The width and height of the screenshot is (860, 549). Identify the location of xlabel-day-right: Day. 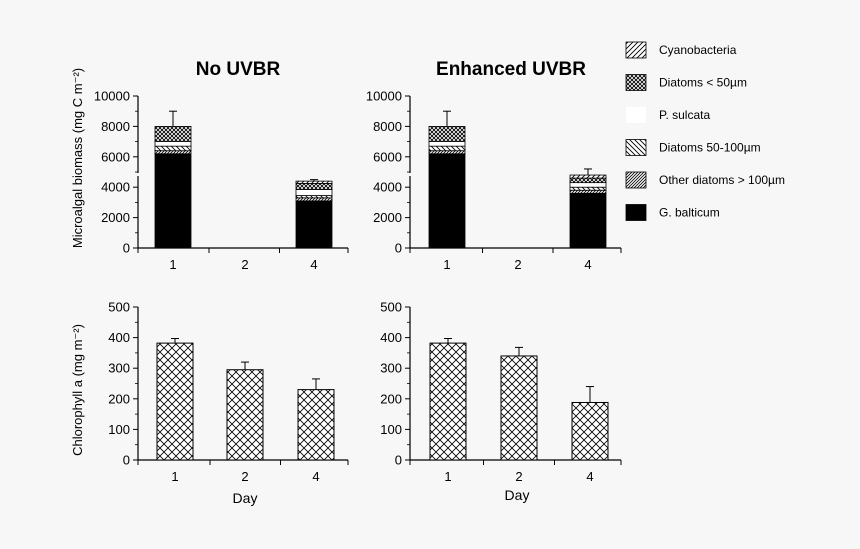
(517, 495).